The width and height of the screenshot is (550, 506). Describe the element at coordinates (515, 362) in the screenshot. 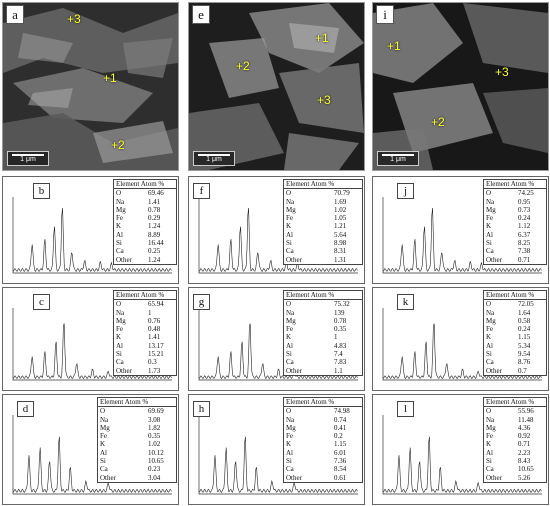

I see `table-row: Ca 8.76` at that location.